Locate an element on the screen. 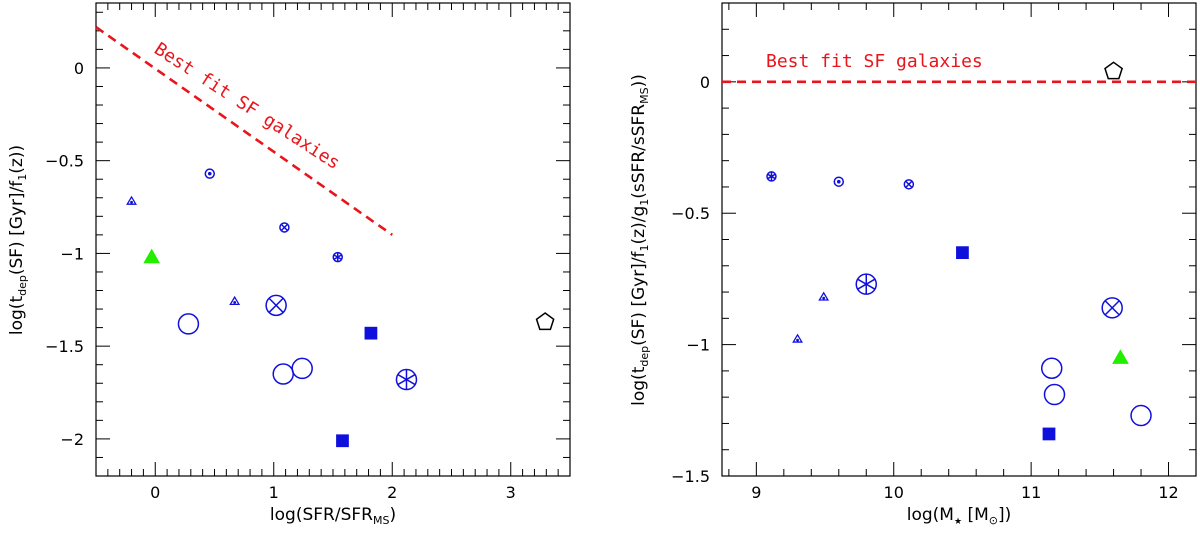  left-xtick-label-1: 1 is located at coordinates (274, 492).